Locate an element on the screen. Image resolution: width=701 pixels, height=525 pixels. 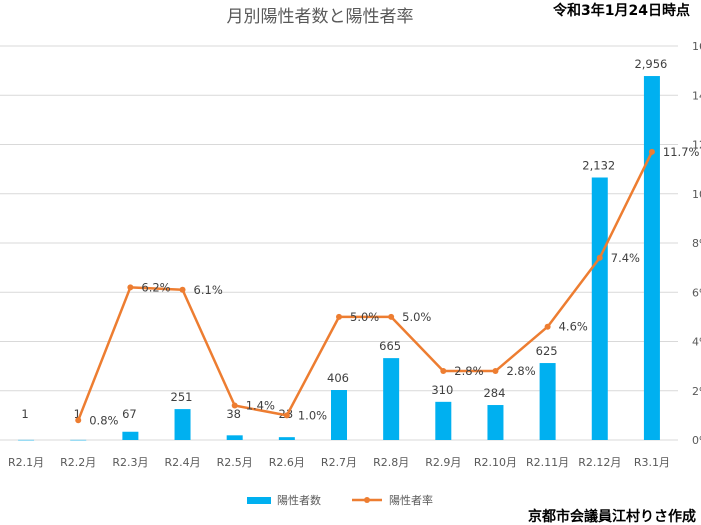
right-axis-tick-label: 0% is located at coordinates (696, 440).